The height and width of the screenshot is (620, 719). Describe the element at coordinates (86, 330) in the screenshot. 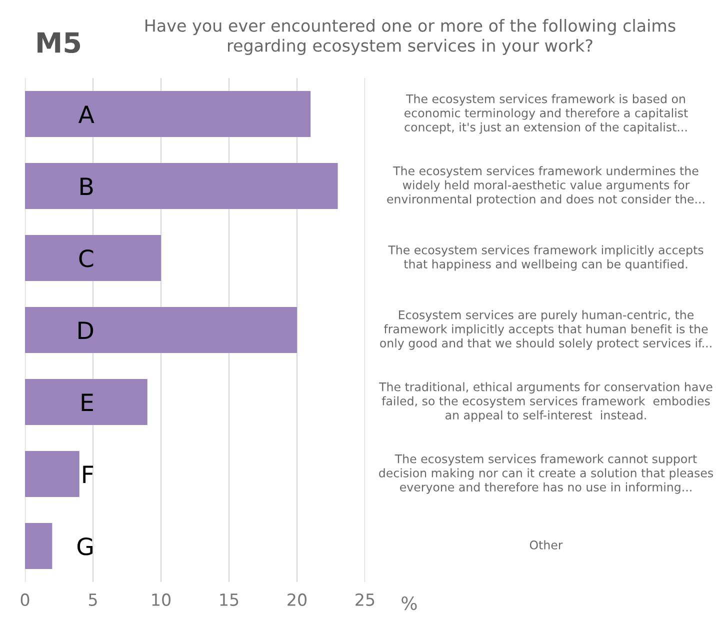

I see `y-tick-label: D` at that location.